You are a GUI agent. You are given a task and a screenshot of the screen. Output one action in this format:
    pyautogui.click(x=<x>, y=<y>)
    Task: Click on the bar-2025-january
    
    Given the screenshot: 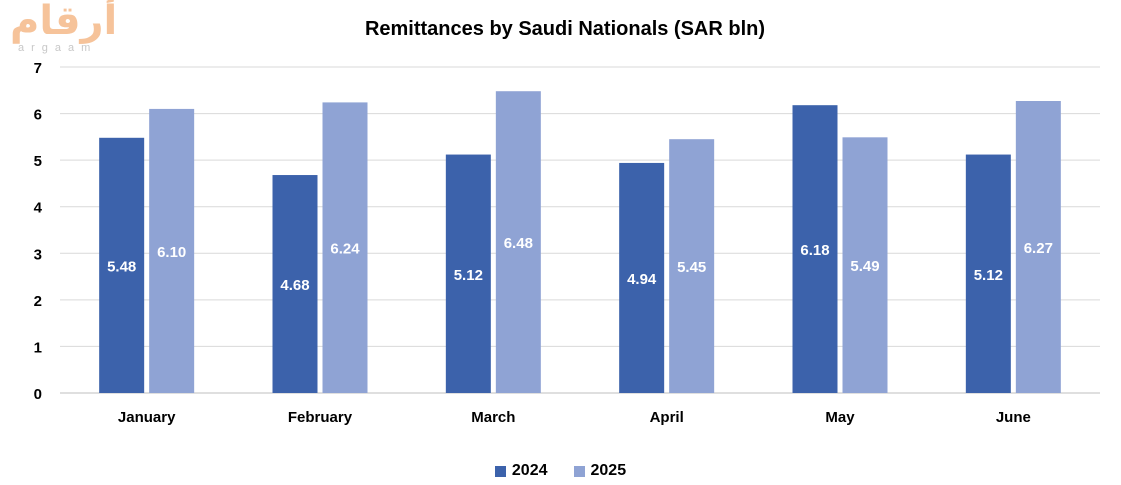 What is the action you would take?
    pyautogui.click(x=172, y=251)
    